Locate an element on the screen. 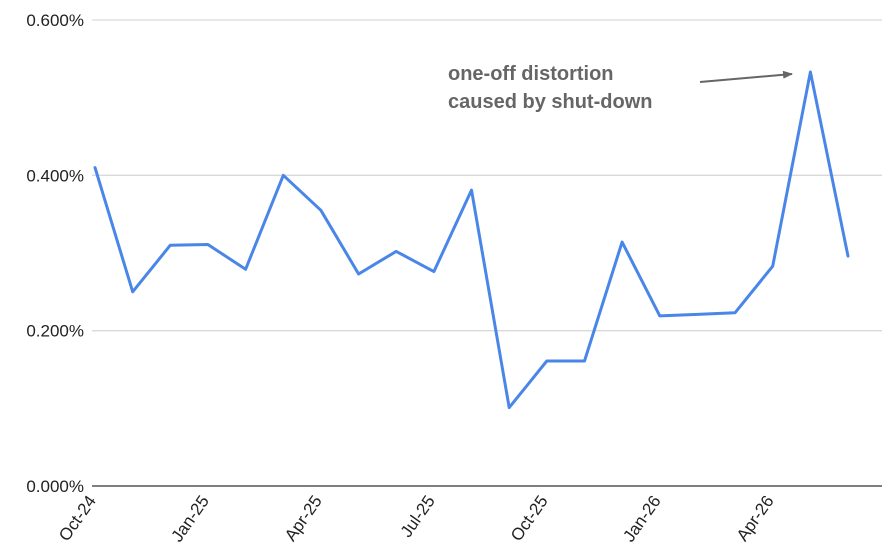 The image size is (882, 560). annotation-arrow is located at coordinates (746, 76).